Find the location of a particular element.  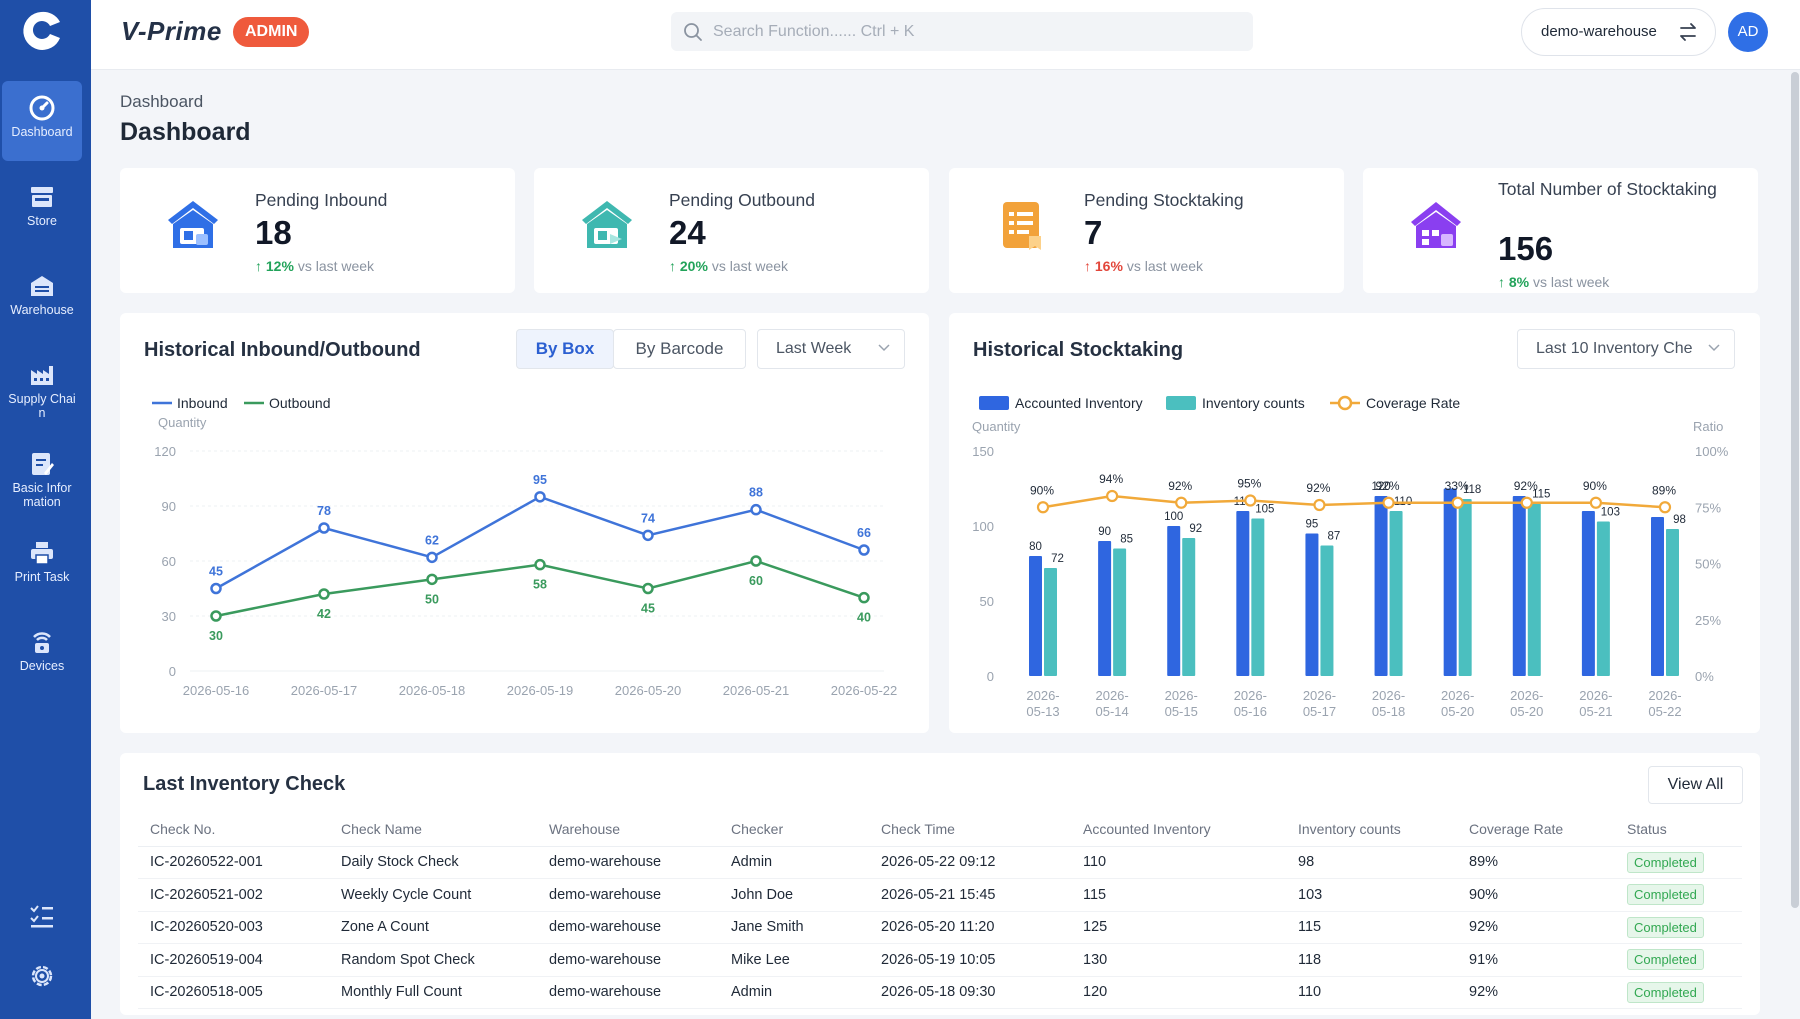

bar-label: 100 is located at coordinates (1173, 517).